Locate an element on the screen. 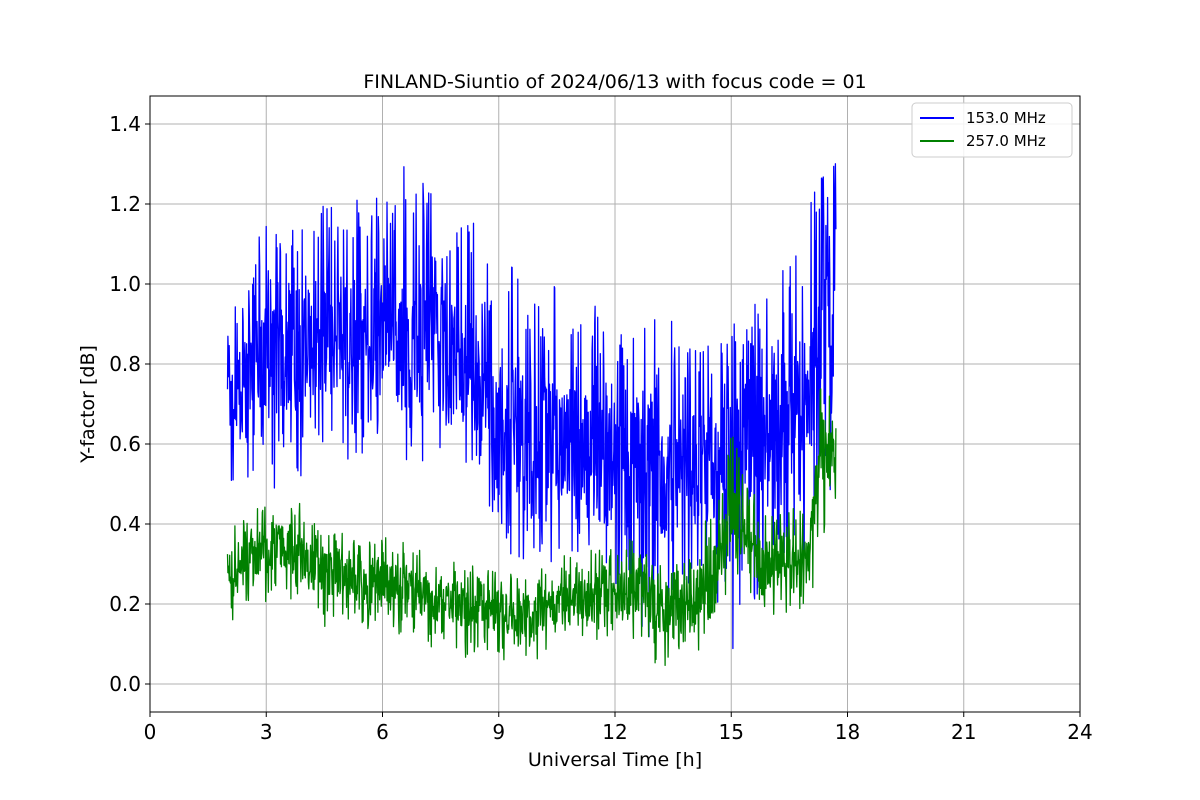 Image resolution: width=1200 pixels, height=800 pixels. x-tick-label: 21 is located at coordinates (963, 732).